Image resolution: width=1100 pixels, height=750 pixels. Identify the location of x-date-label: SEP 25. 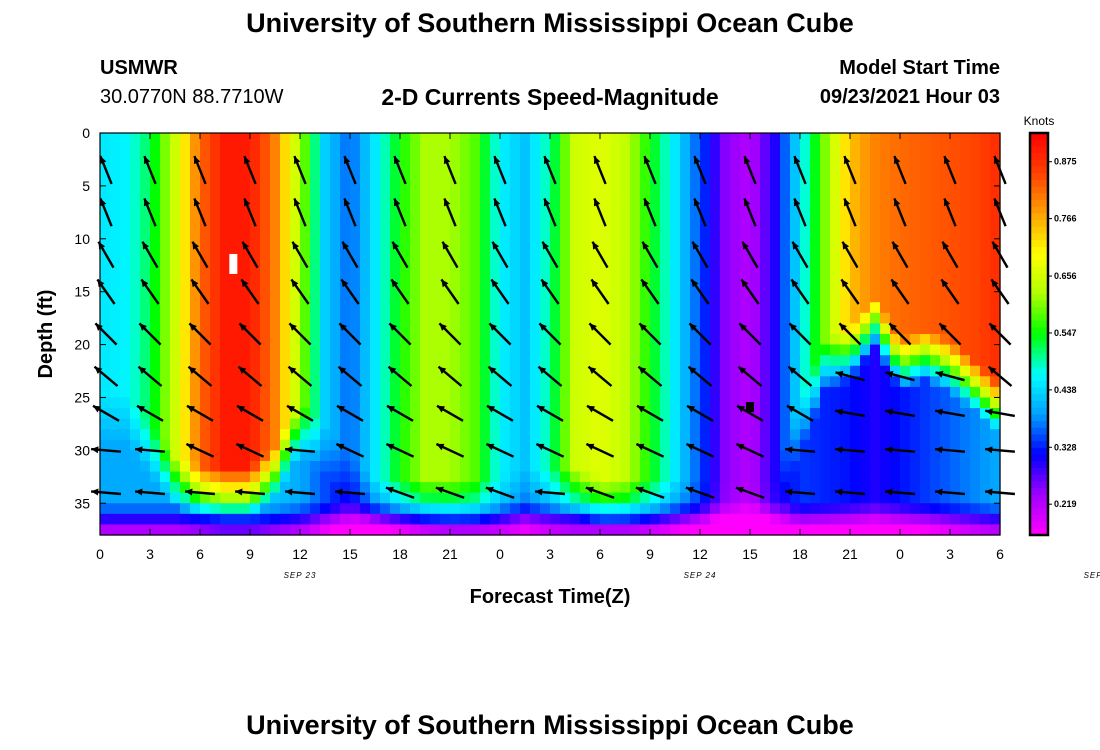
(1092, 575).